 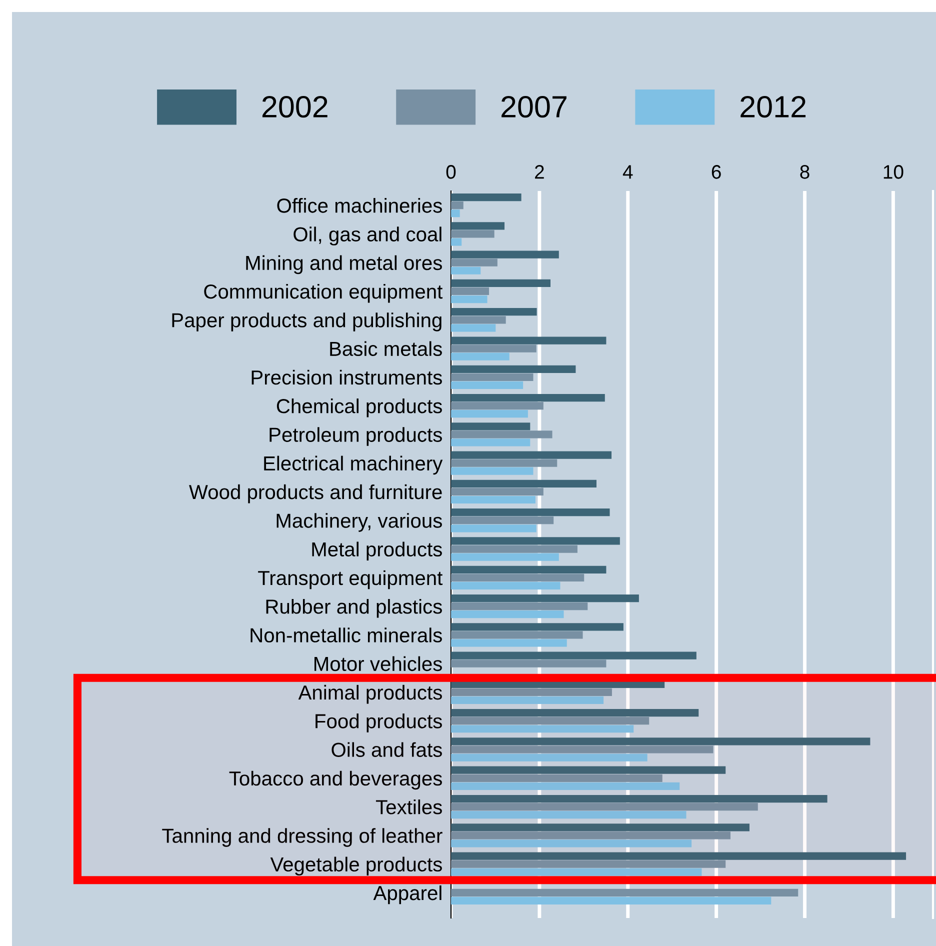 What do you see at coordinates (534, 107) in the screenshot?
I see `legend-label: 2007` at bounding box center [534, 107].